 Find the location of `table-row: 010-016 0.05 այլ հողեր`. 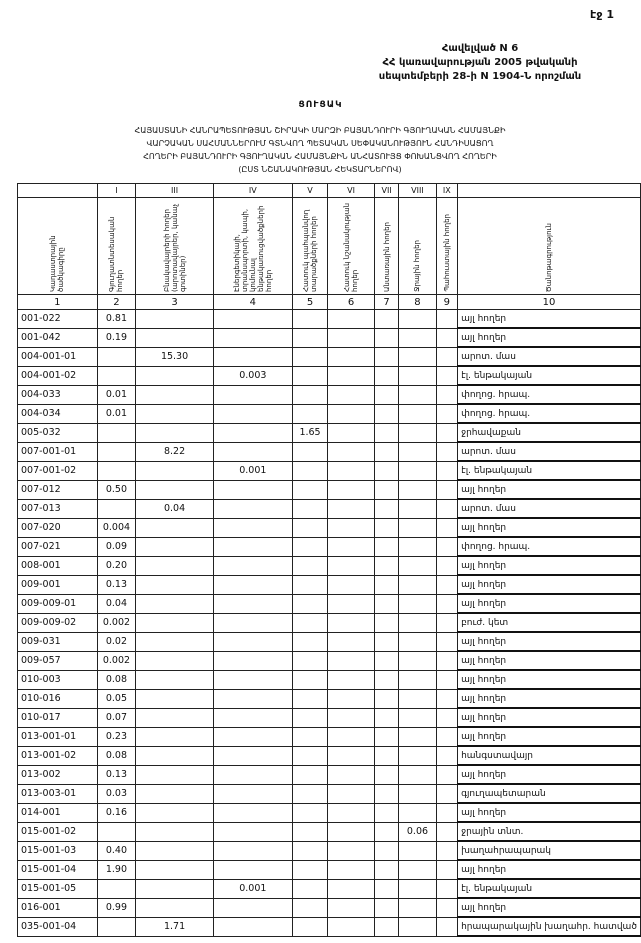

table-row: 010-016 0.05 այլ հողեր is located at coordinates (329, 698).